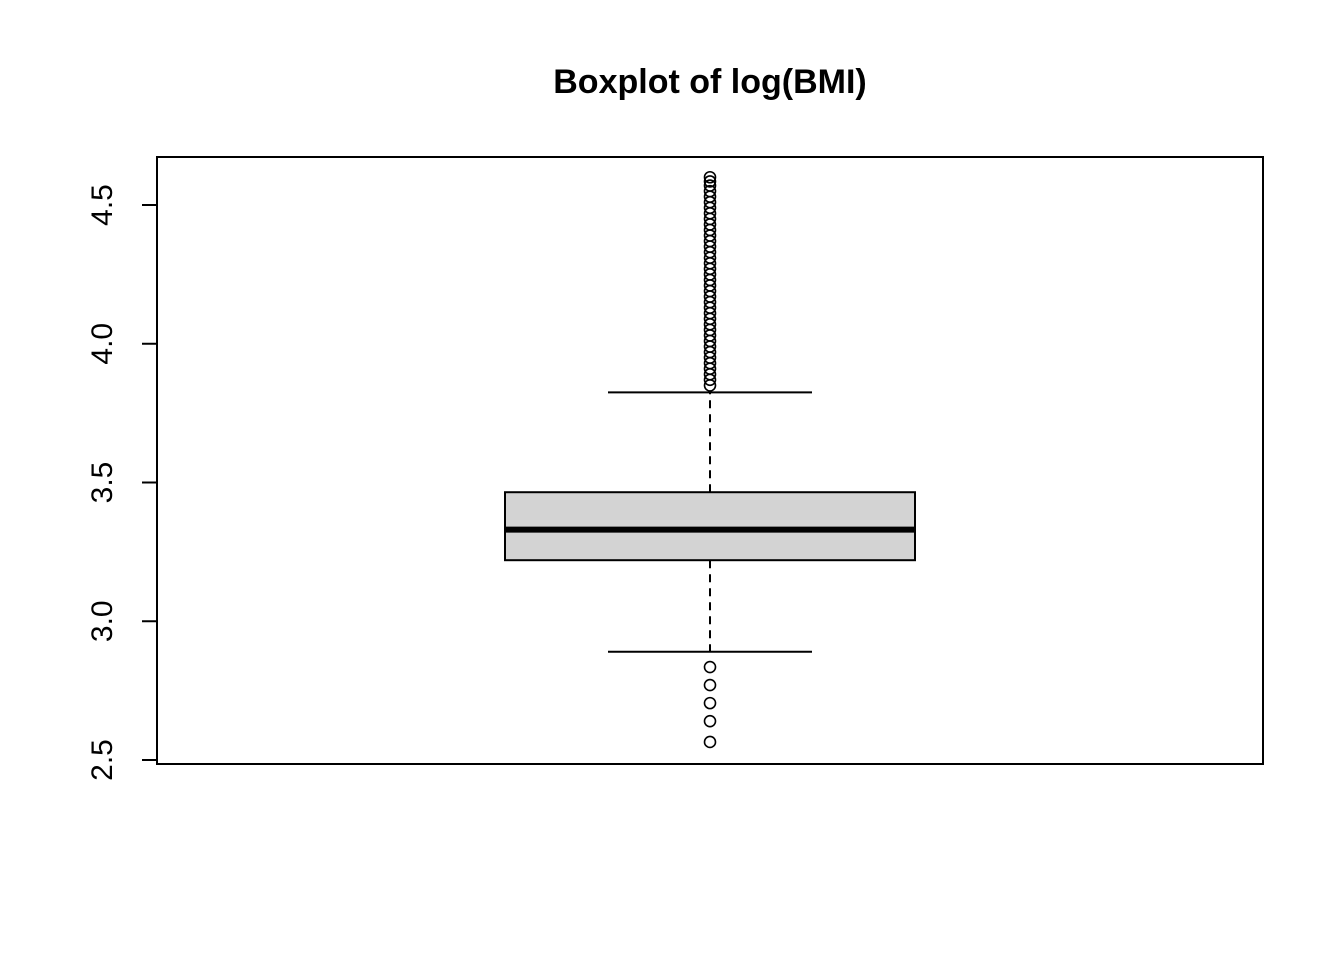 This screenshot has height=960, width=1344. I want to click on y-tick-label: 3.5, so click(102, 483).